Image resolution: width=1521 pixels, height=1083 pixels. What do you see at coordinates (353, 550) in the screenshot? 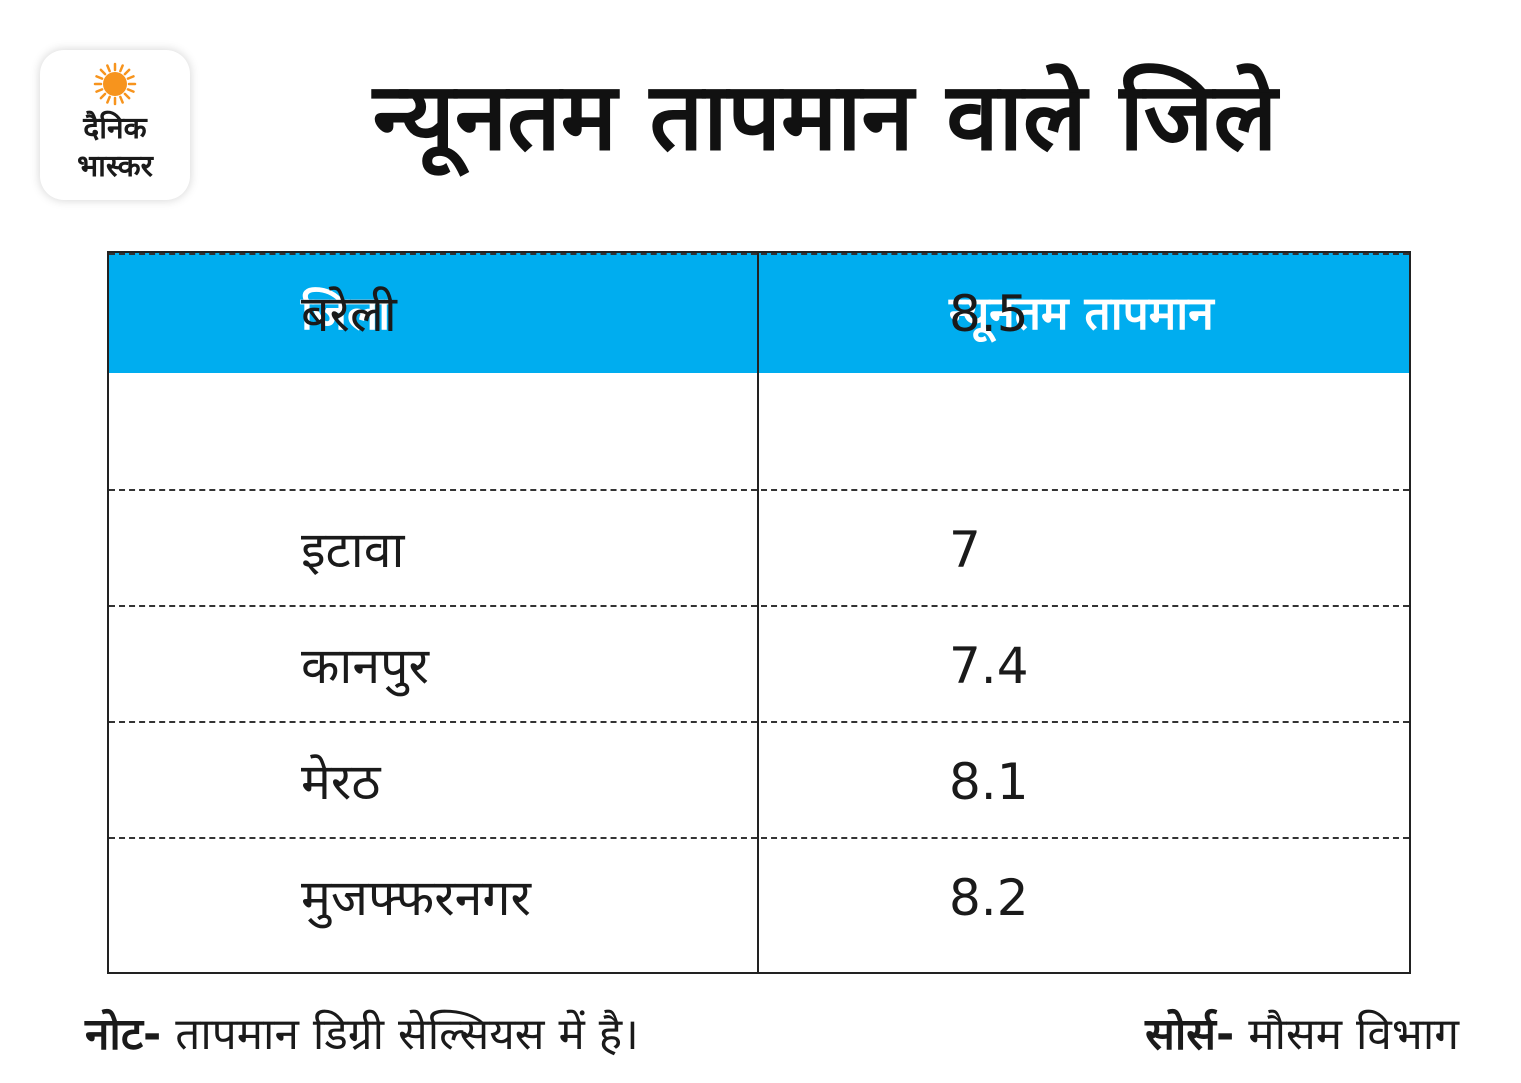
I see `district-cell: इटावा` at bounding box center [353, 550].